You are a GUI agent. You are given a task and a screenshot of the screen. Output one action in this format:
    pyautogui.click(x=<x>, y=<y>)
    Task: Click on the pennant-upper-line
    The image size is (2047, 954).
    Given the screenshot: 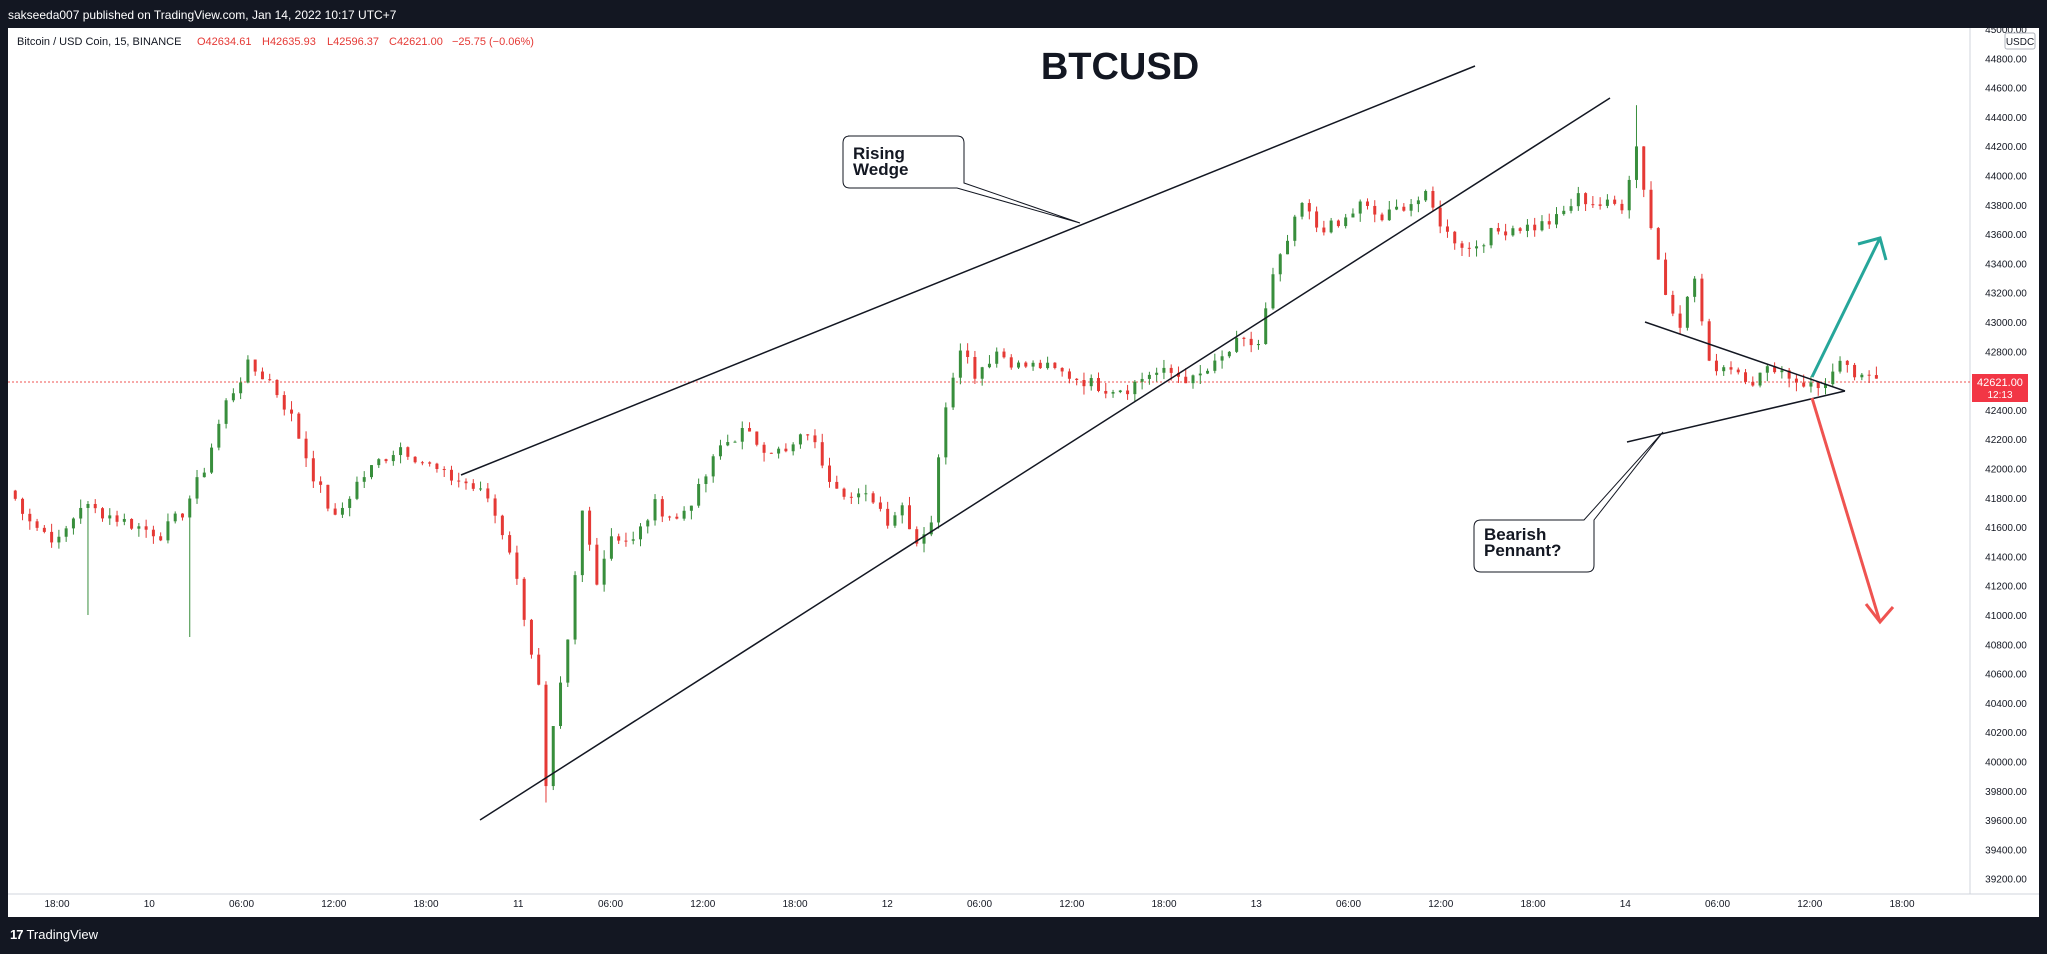 What is the action you would take?
    pyautogui.click(x=1745, y=356)
    